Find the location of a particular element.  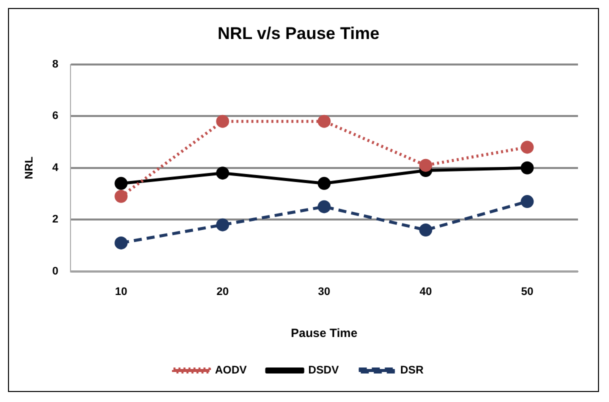

legend-label: DSDV is located at coordinates (324, 370).